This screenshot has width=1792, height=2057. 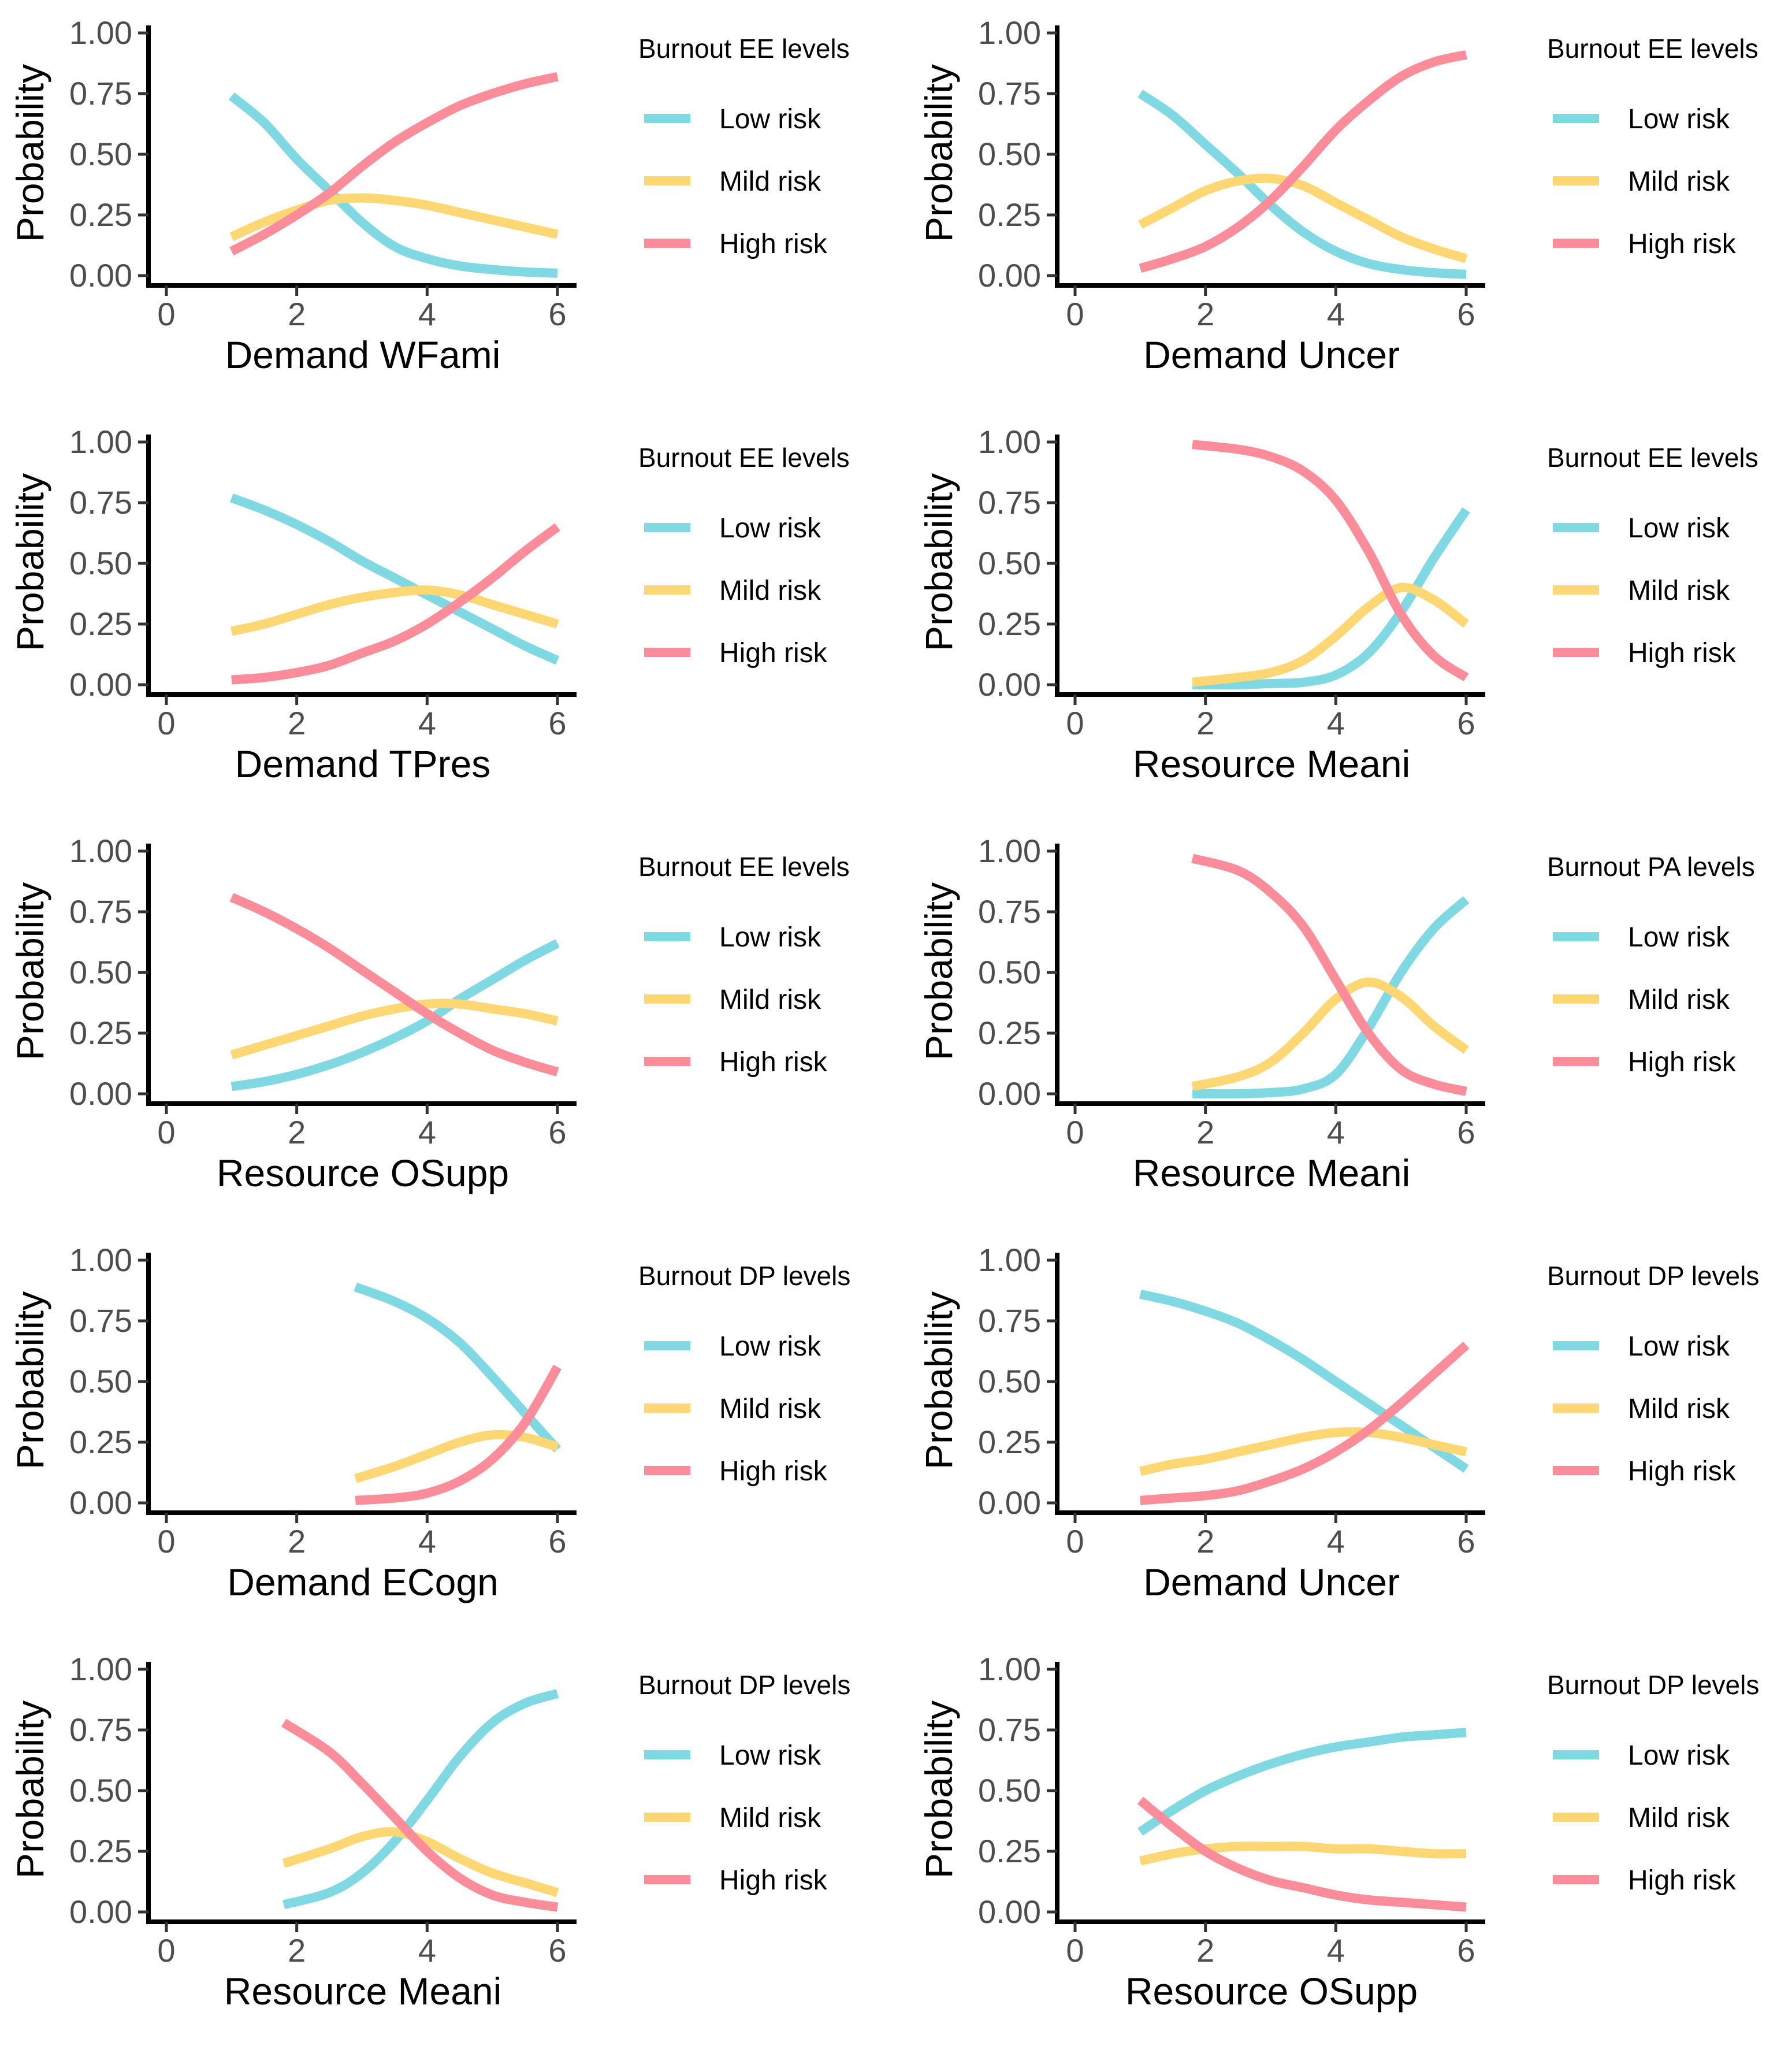 What do you see at coordinates (363, 355) in the screenshot?
I see `x-axis-title: Demand WFami` at bounding box center [363, 355].